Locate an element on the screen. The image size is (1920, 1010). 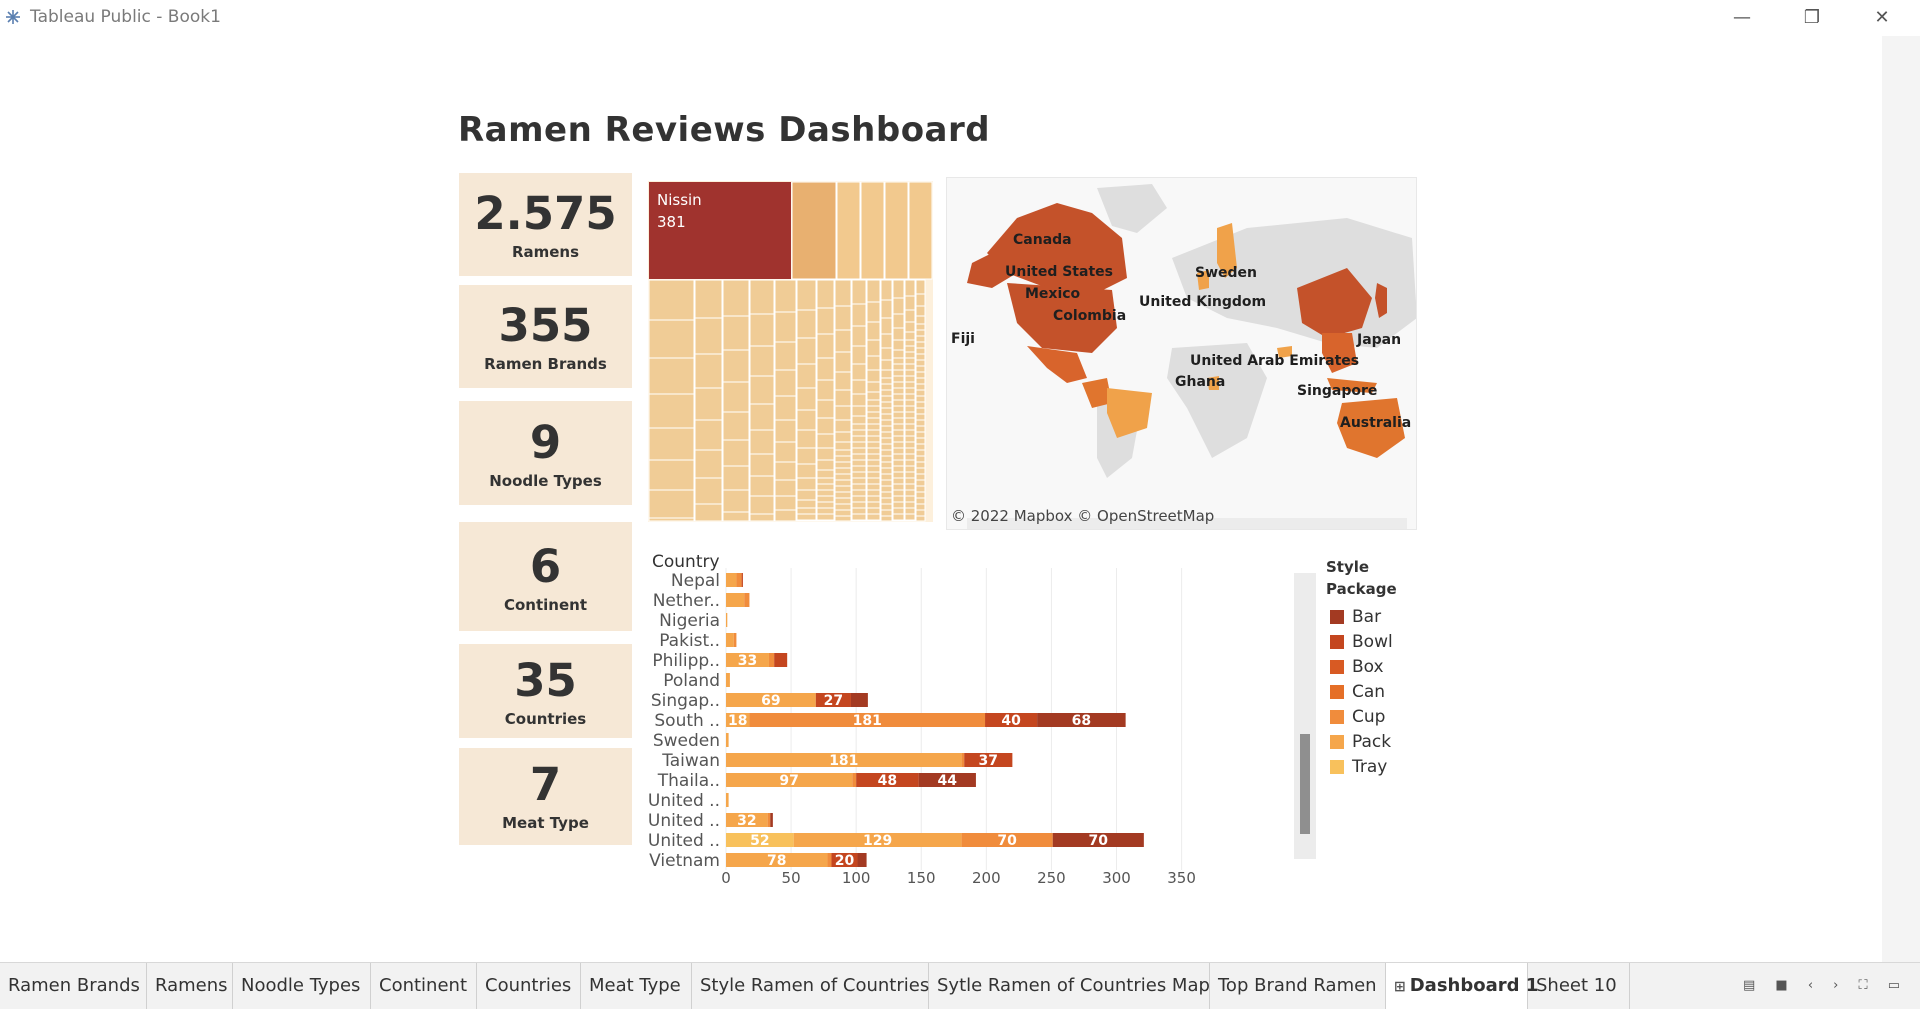
tab-sytle-ramen-of-countries-map: Sytle Ramen of Countries Map is located at coordinates (1069, 986).